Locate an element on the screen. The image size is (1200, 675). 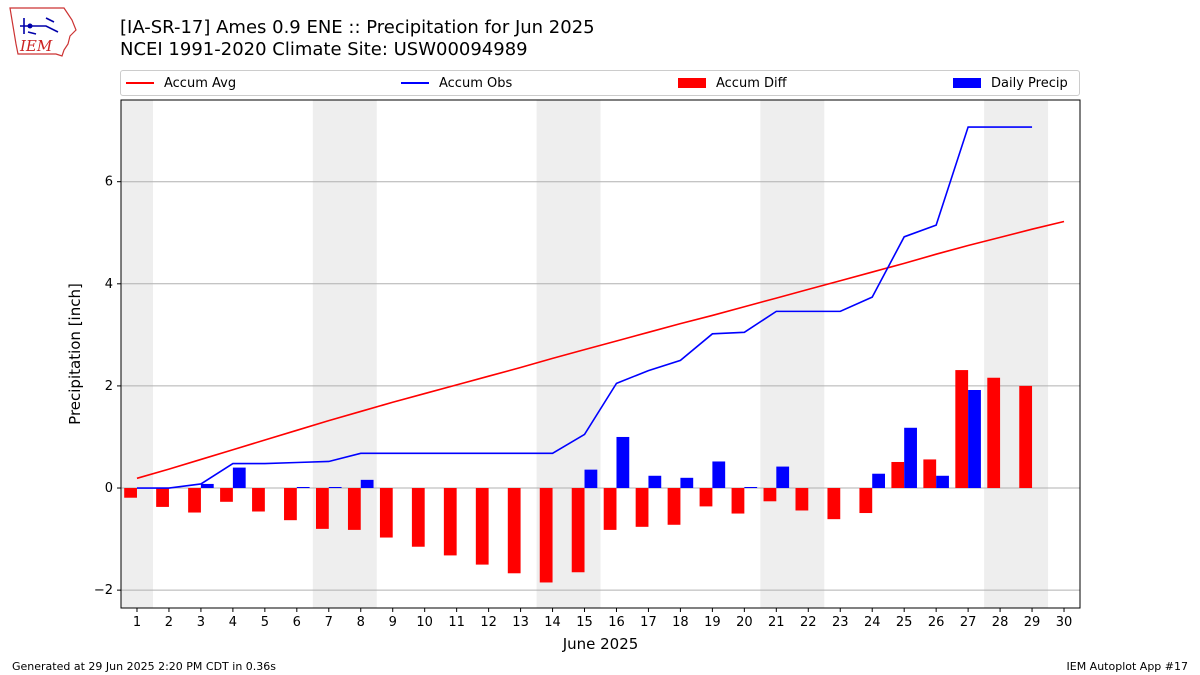
x-tick-label-21: 21 is located at coordinates (776, 622).